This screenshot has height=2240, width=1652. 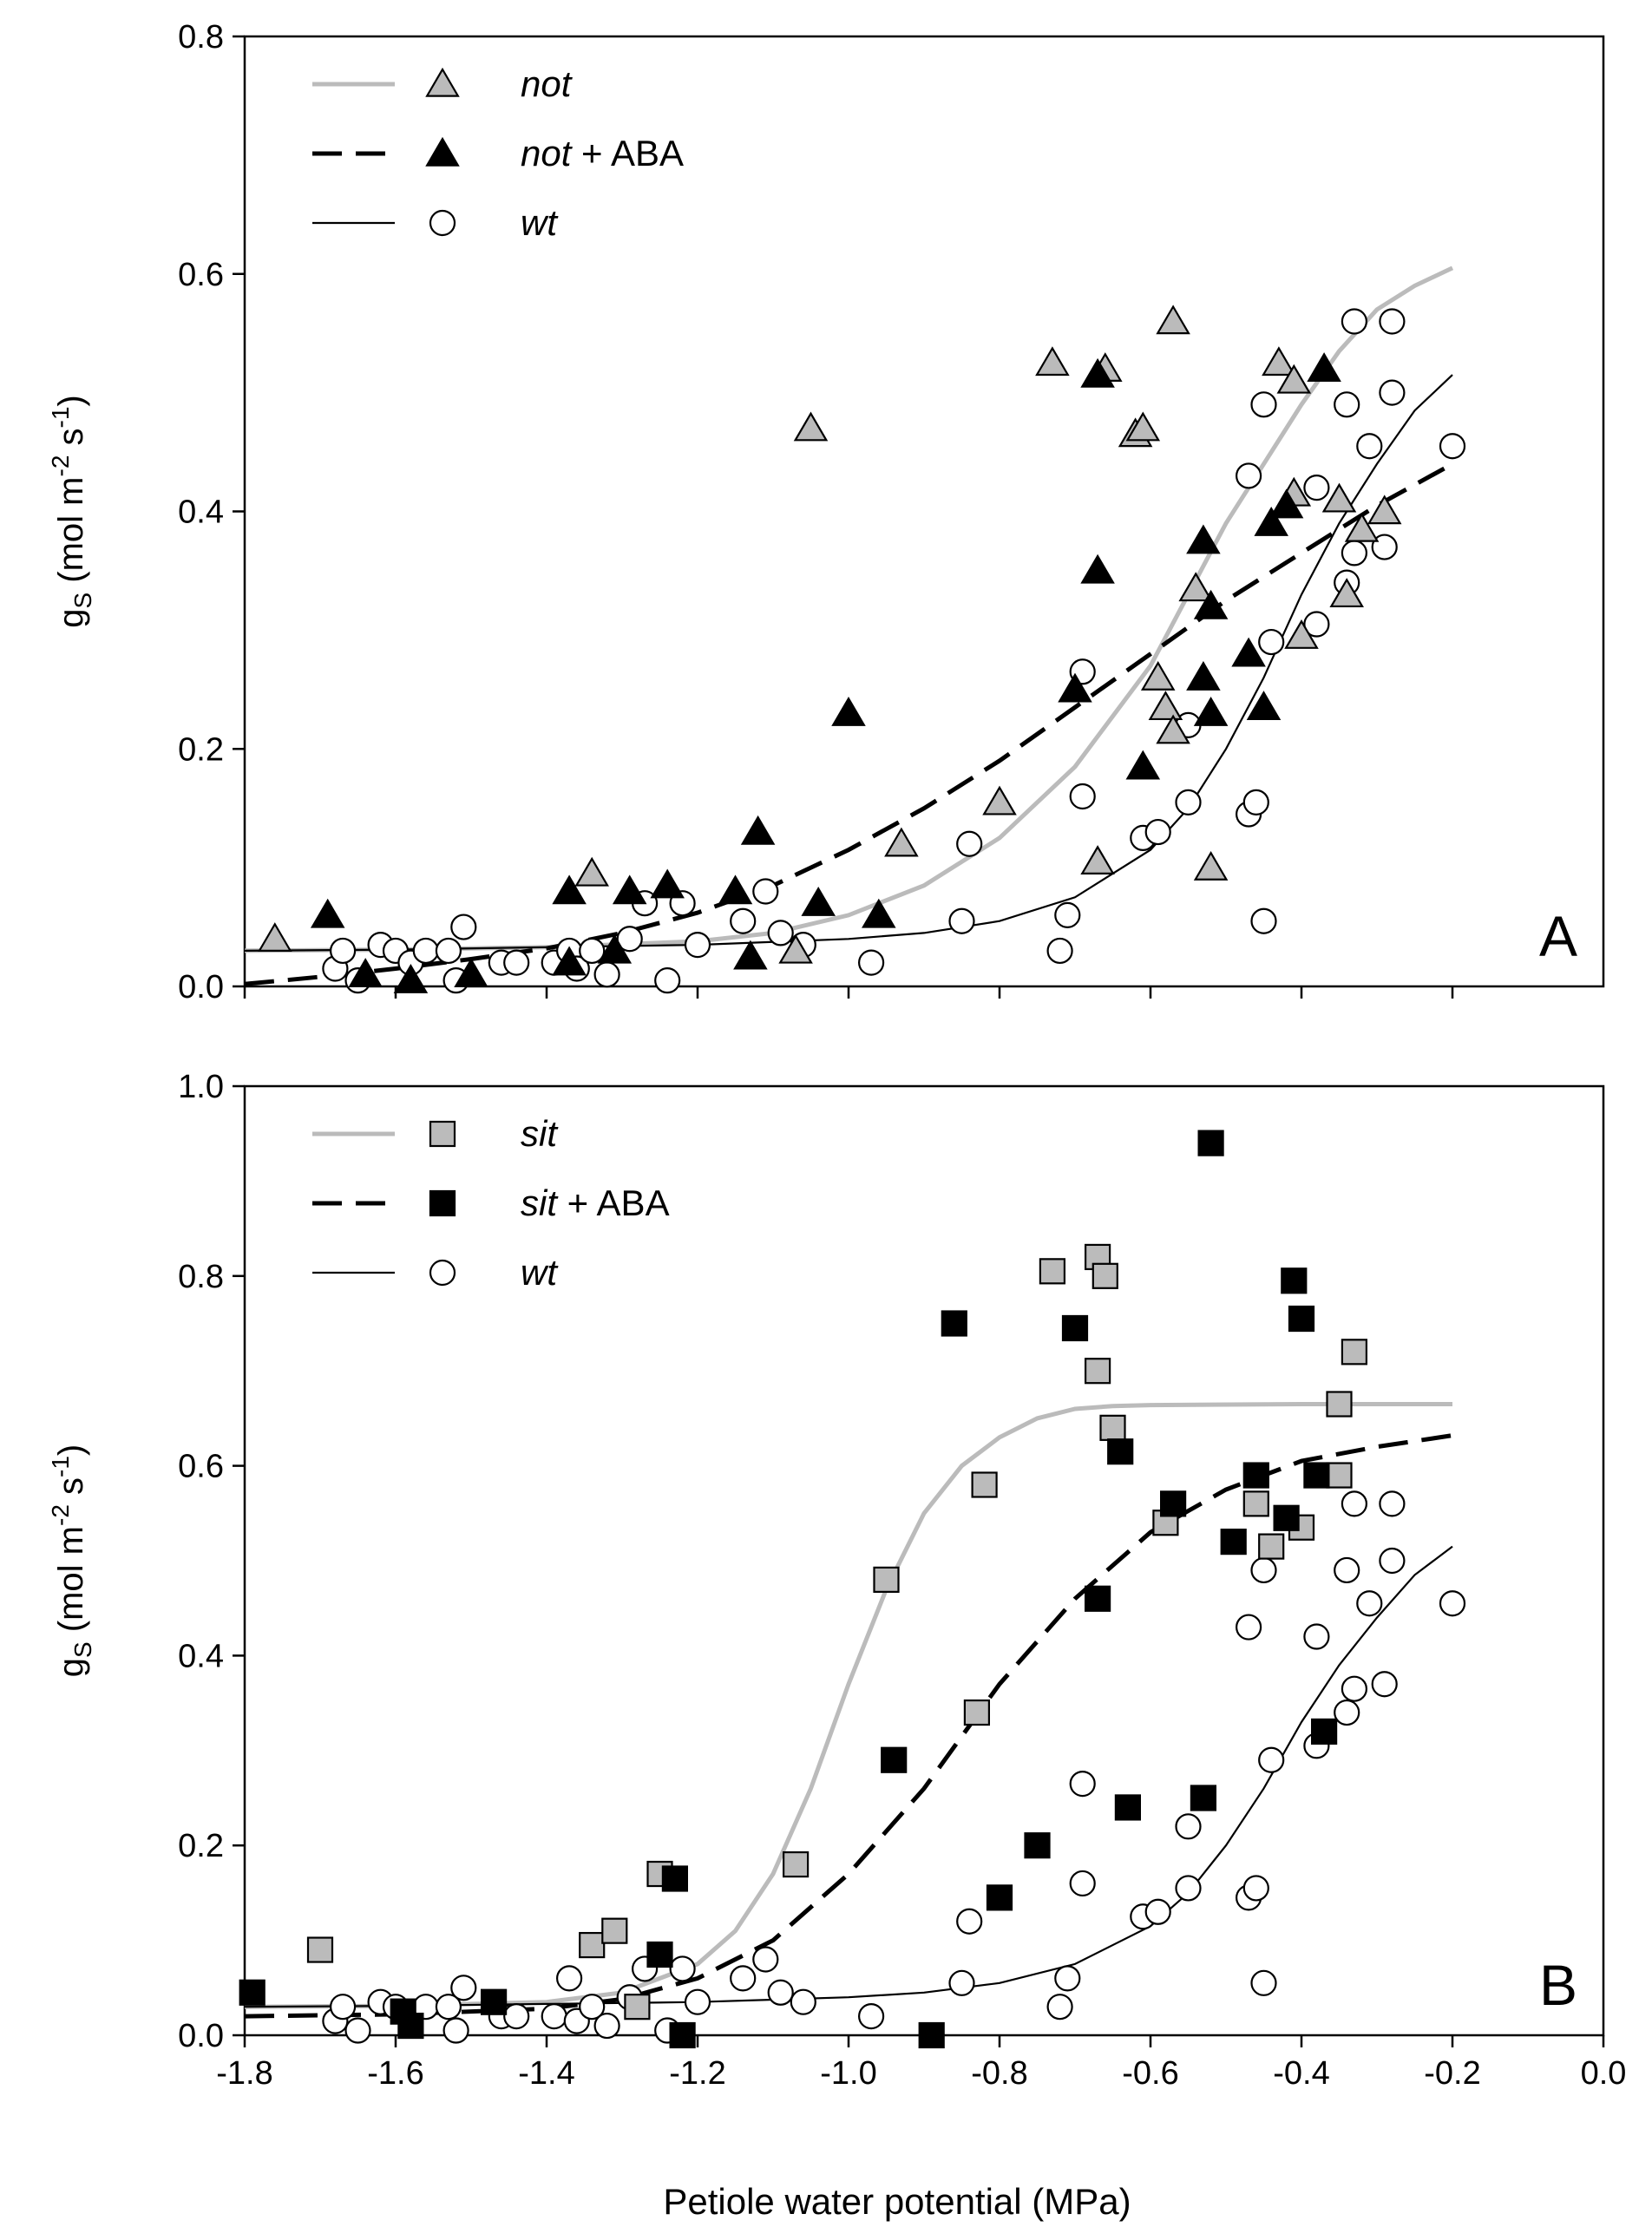 I want to click on x-tick-label: -1.4, so click(x=546, y=2073).